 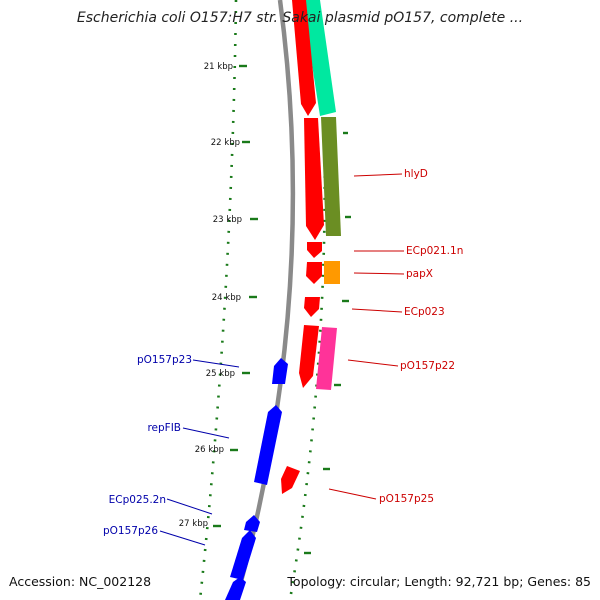 I want to click on scale-label-26kbp: 26 kbp, so click(x=209, y=450).